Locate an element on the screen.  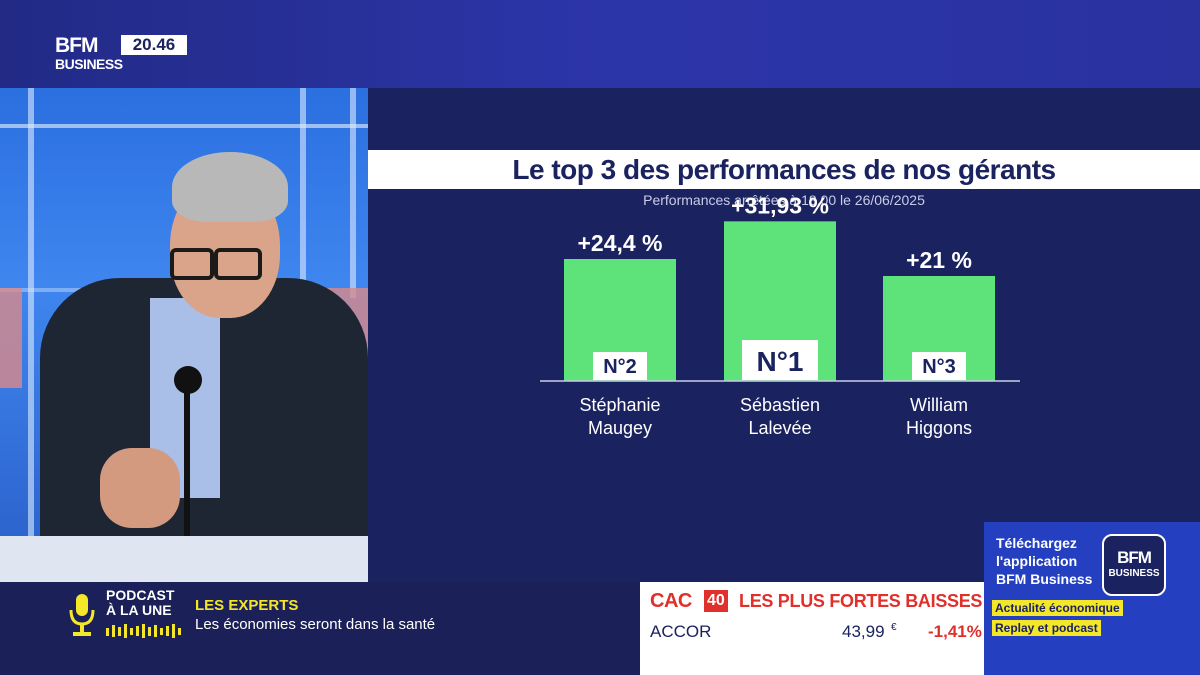
category-label: Lalevée is located at coordinates (779, 428).